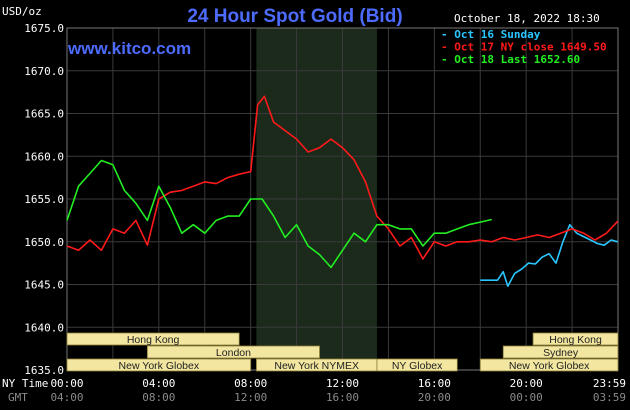 This screenshot has width=630, height=410. Describe the element at coordinates (44, 242) in the screenshot. I see `y-tick-label: 1650.0` at that location.